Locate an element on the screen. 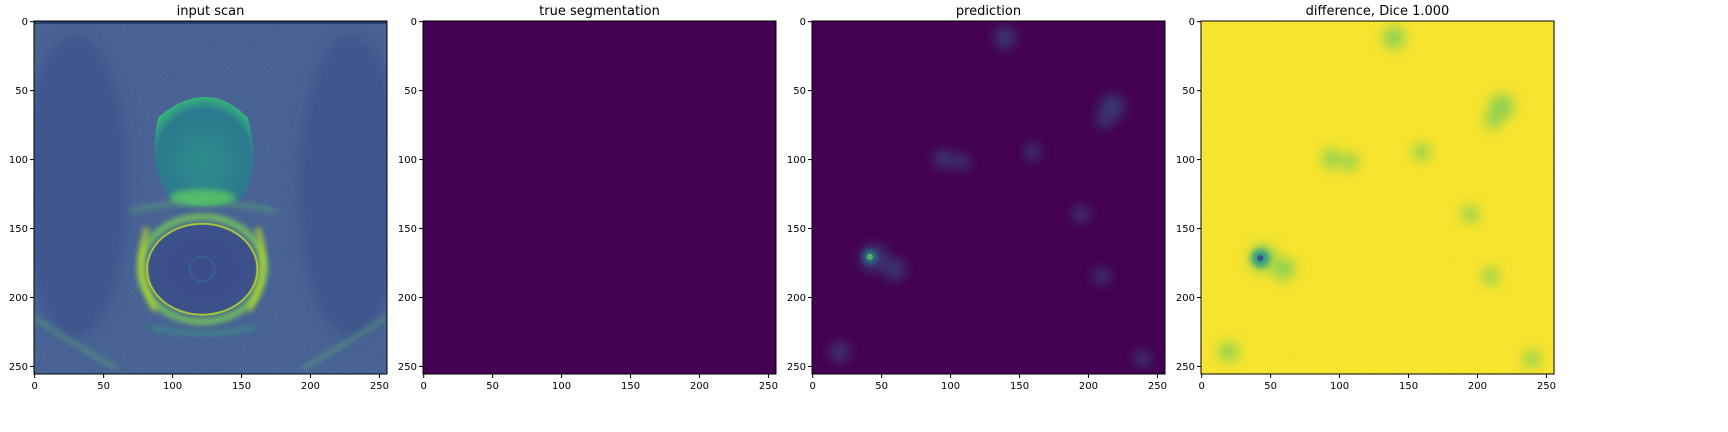 The height and width of the screenshot is (432, 1728). coil-ring-inner is located at coordinates (202, 269).